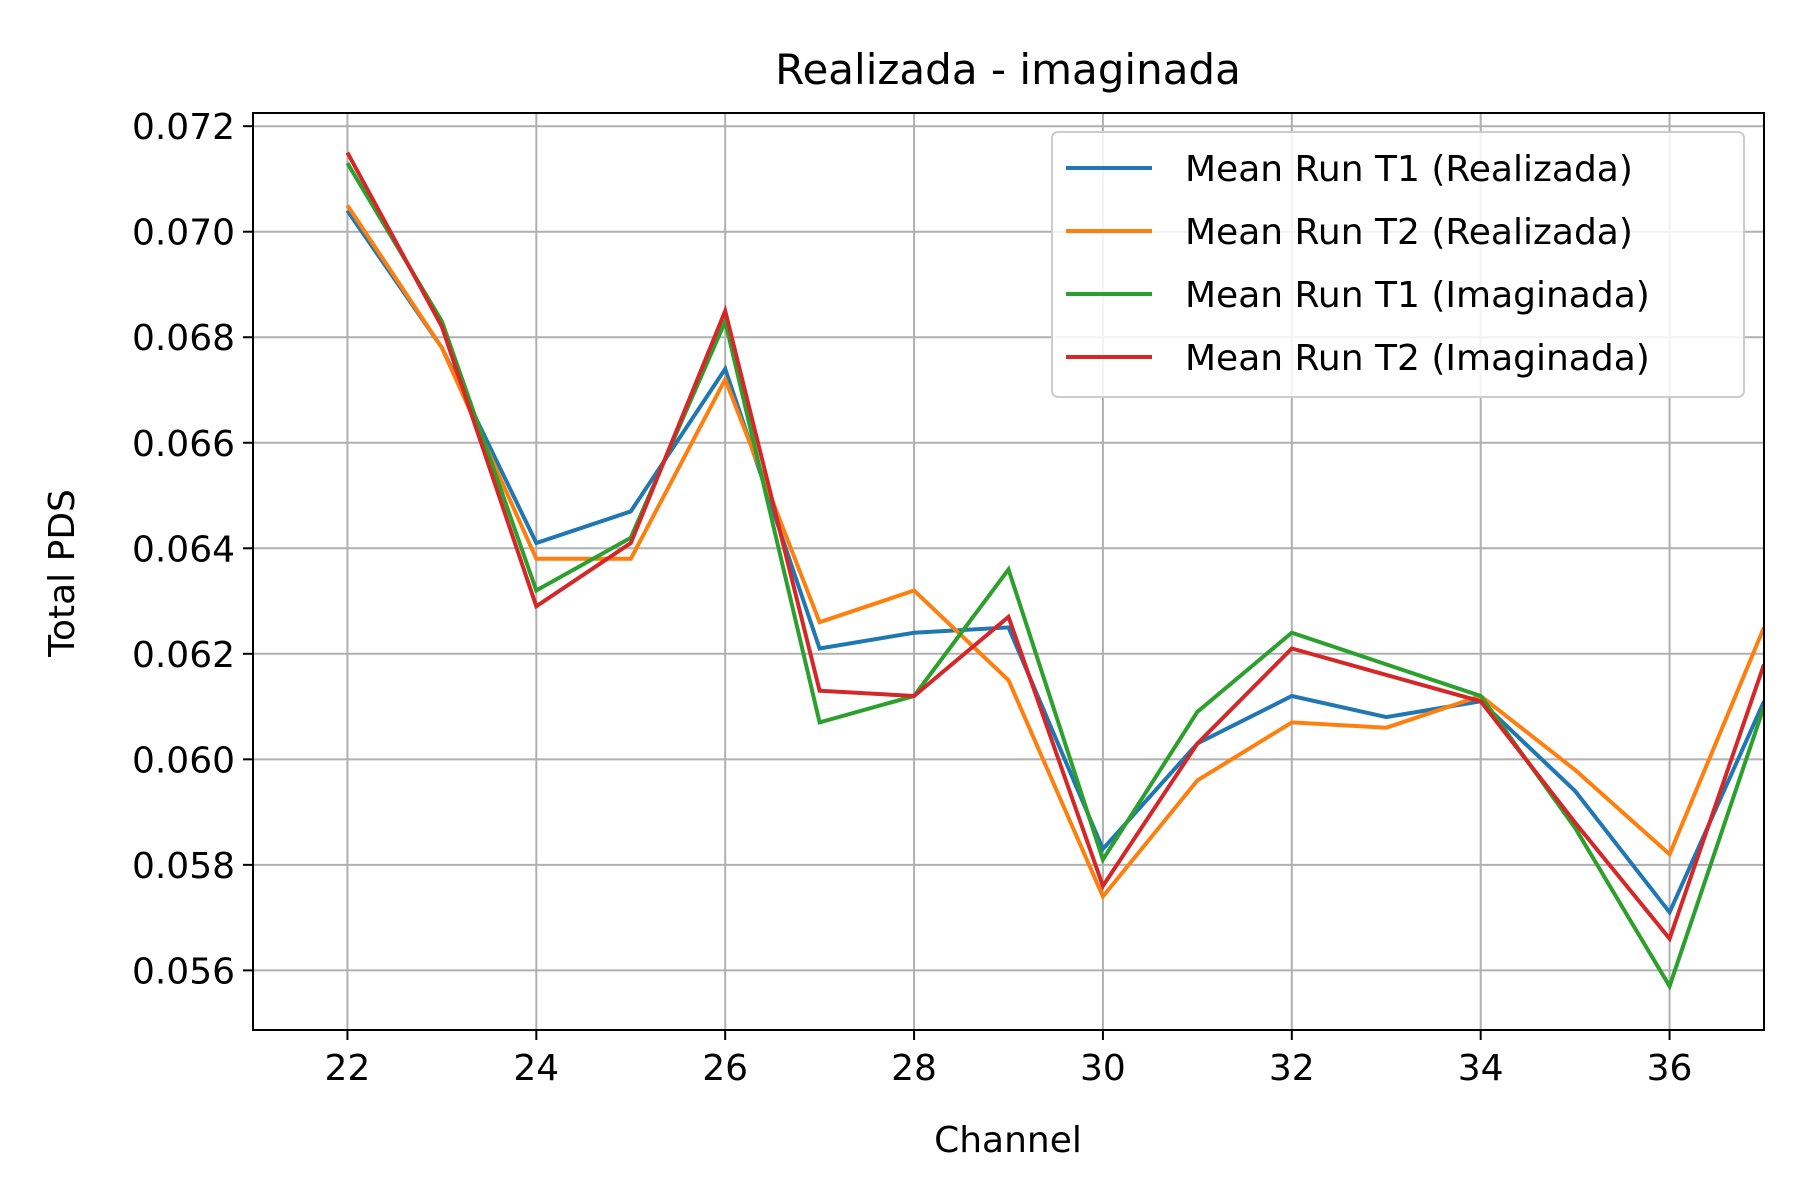 This screenshot has width=1800, height=1204. What do you see at coordinates (183, 971) in the screenshot?
I see `y-tick-label: 0.056` at bounding box center [183, 971].